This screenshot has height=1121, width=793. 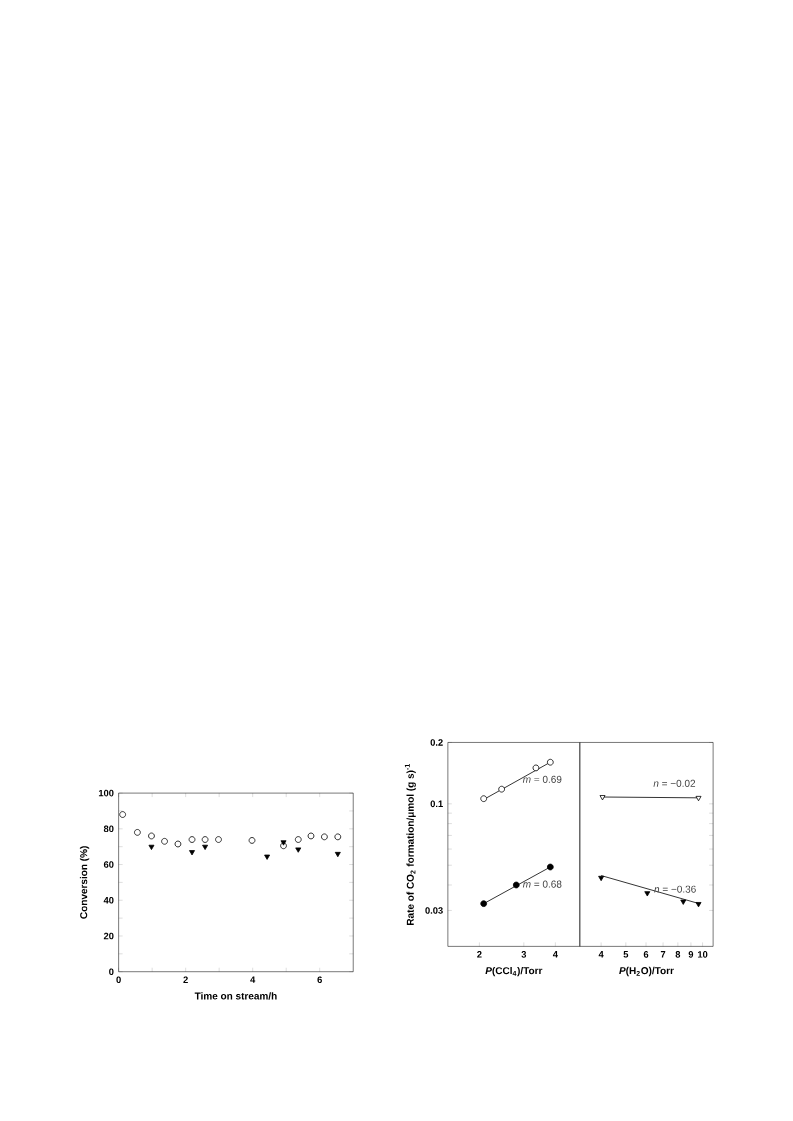 What do you see at coordinates (108, 936) in the screenshot?
I see `y-tick-label: 20` at bounding box center [108, 936].